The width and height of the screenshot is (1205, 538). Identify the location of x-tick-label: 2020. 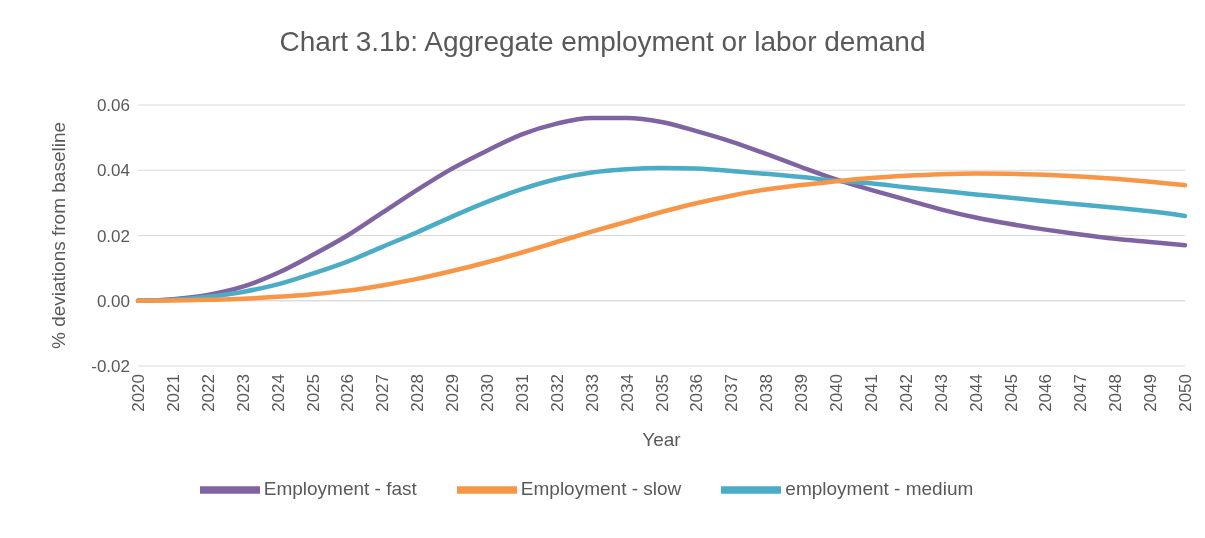
(139, 393).